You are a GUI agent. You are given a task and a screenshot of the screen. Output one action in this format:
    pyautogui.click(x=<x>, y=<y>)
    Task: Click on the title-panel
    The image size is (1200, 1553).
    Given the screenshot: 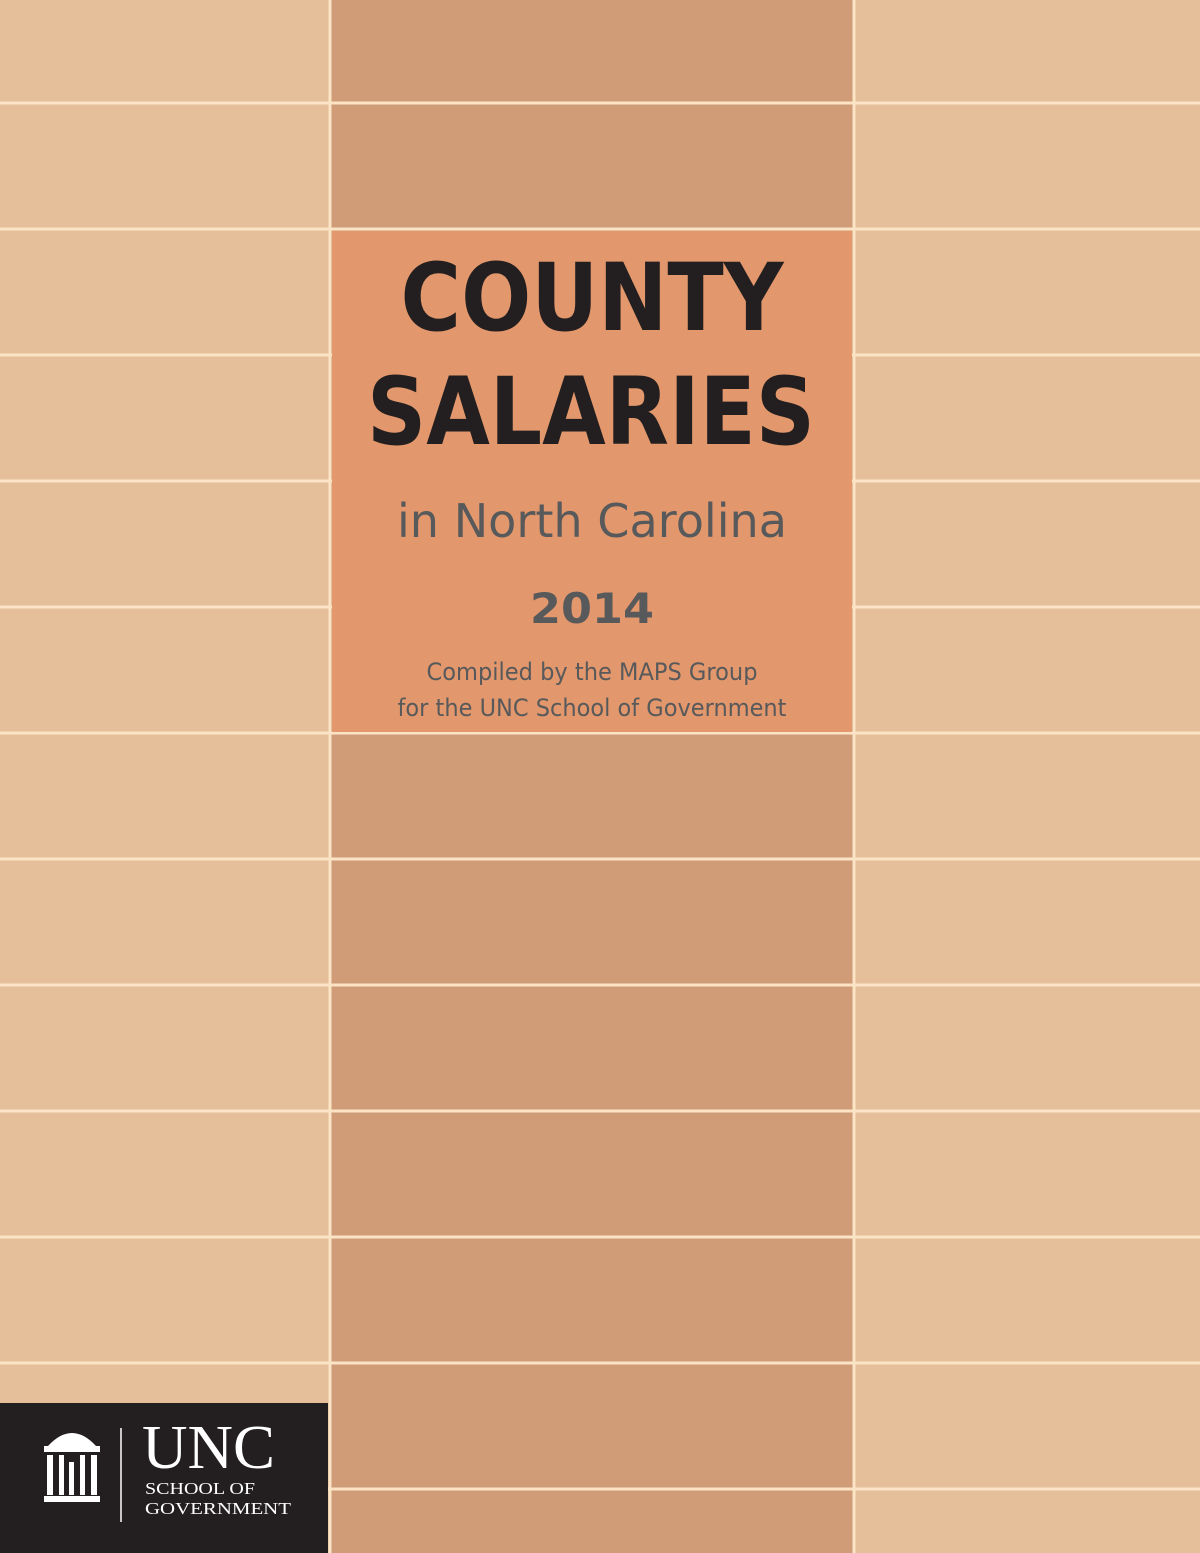 What is the action you would take?
    pyautogui.click(x=592, y=481)
    